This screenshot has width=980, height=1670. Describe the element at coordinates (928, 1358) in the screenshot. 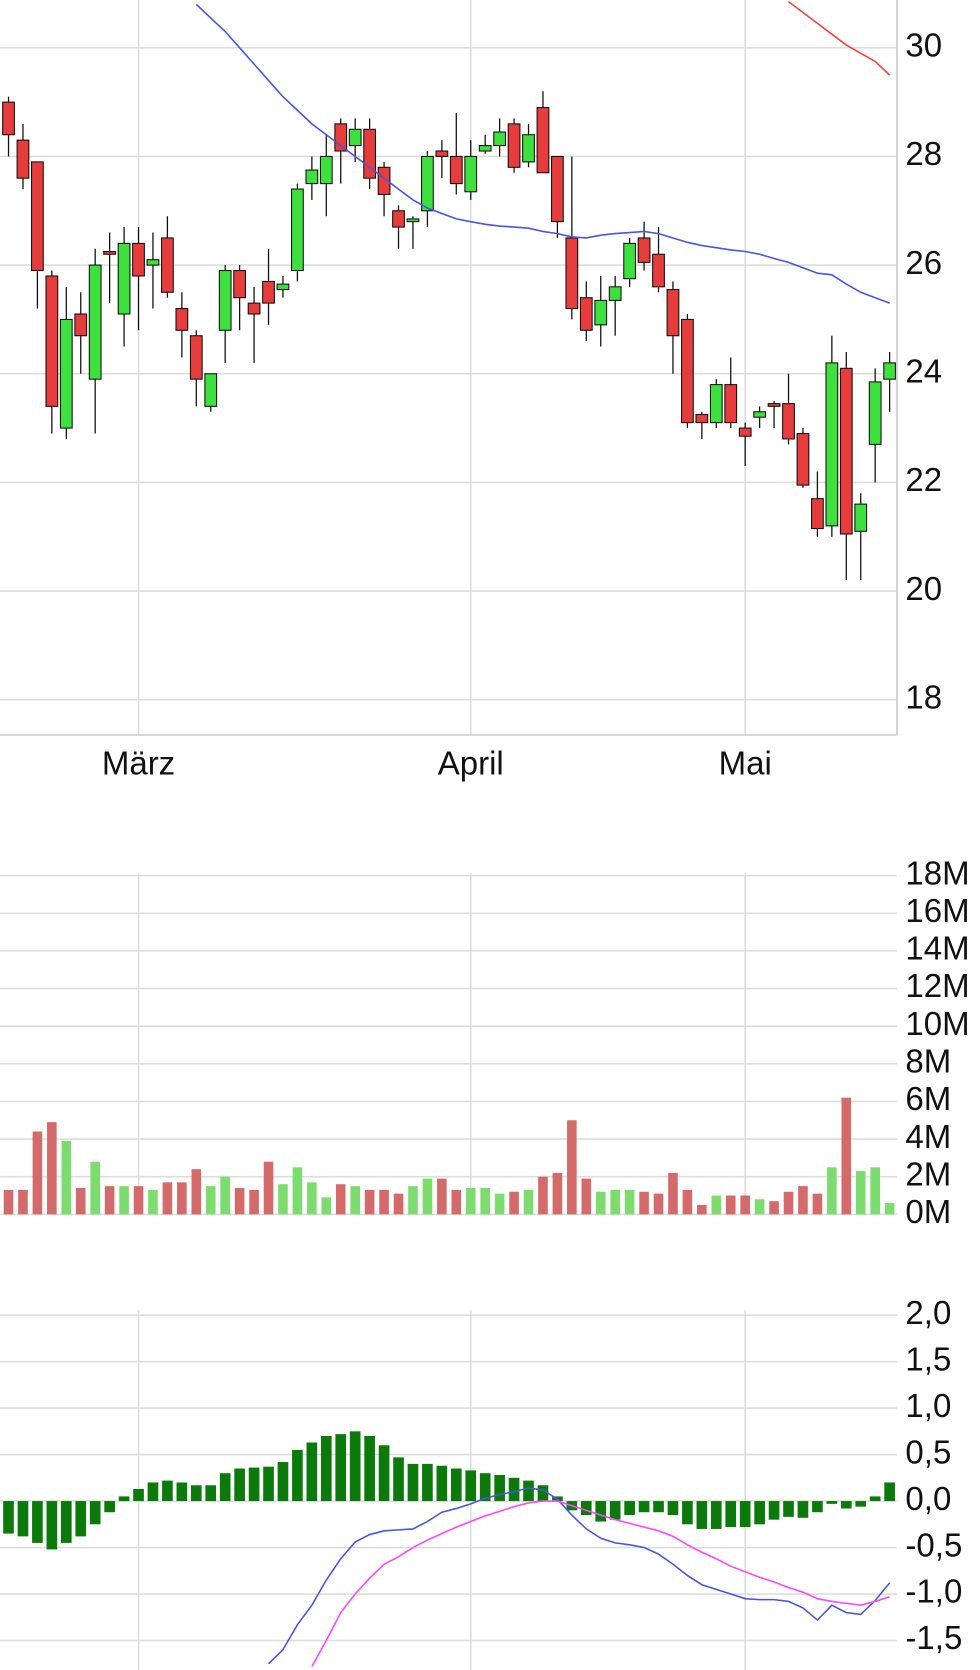

I see `y-tick-label: 1,5` at that location.